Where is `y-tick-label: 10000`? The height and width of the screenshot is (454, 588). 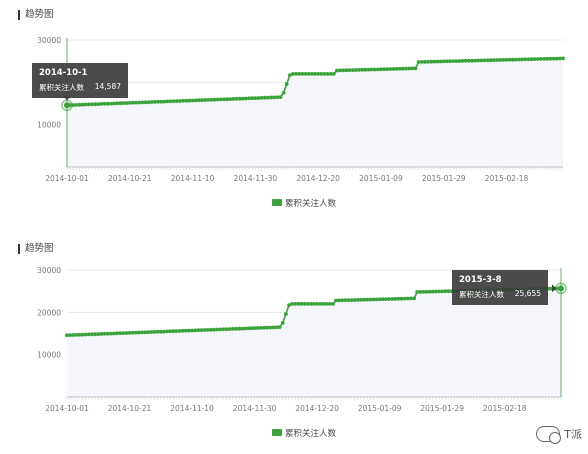 y-tick-label: 10000 is located at coordinates (49, 125).